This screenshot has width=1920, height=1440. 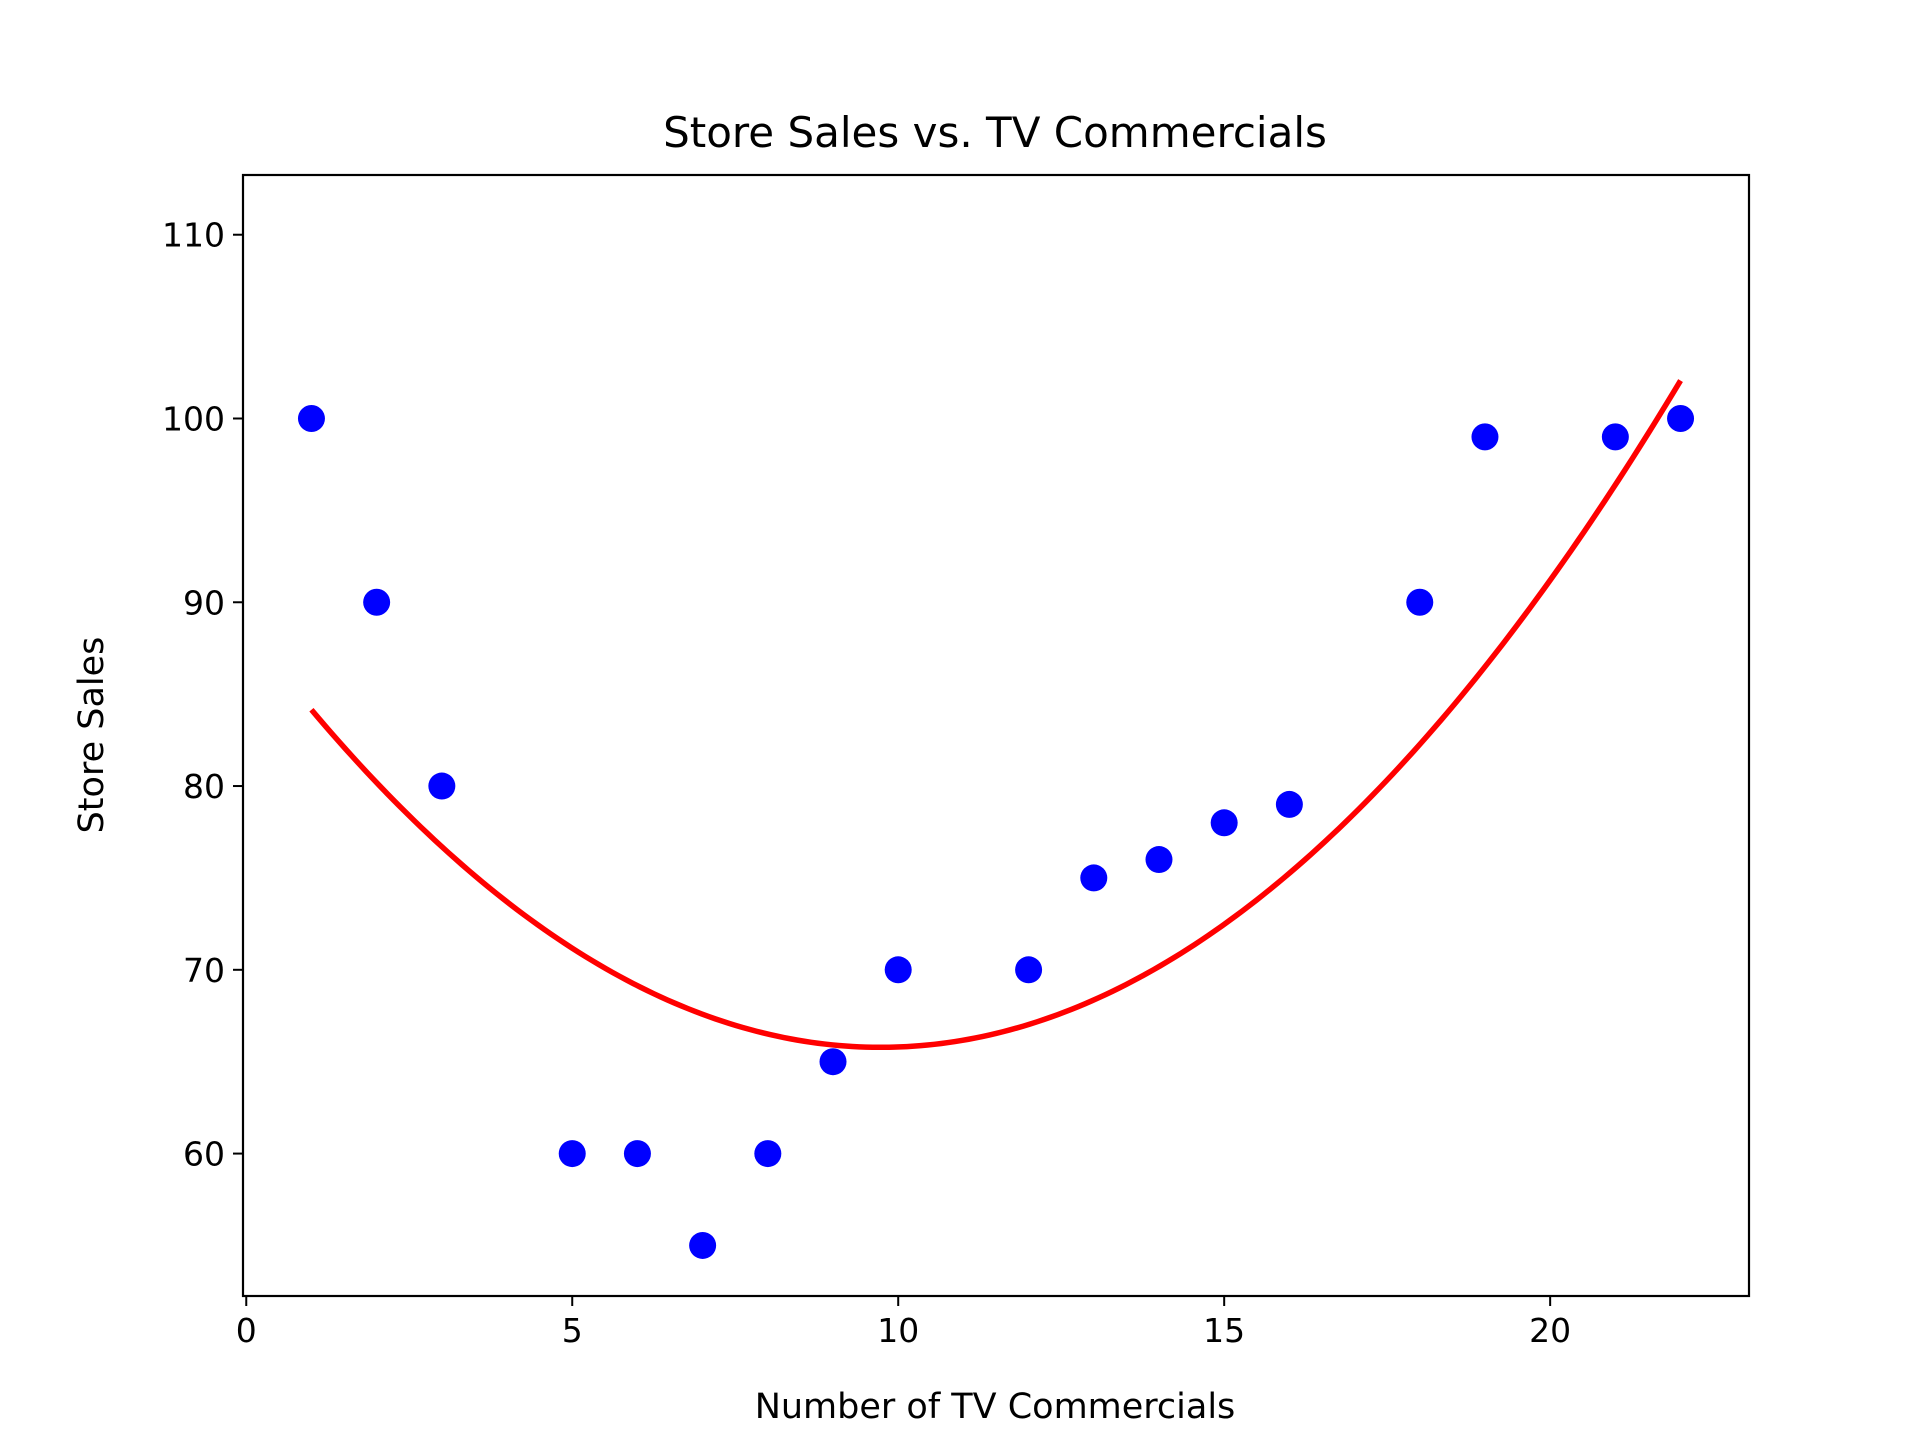 What do you see at coordinates (898, 1330) in the screenshot?
I see `x-tick-label-10: 10` at bounding box center [898, 1330].